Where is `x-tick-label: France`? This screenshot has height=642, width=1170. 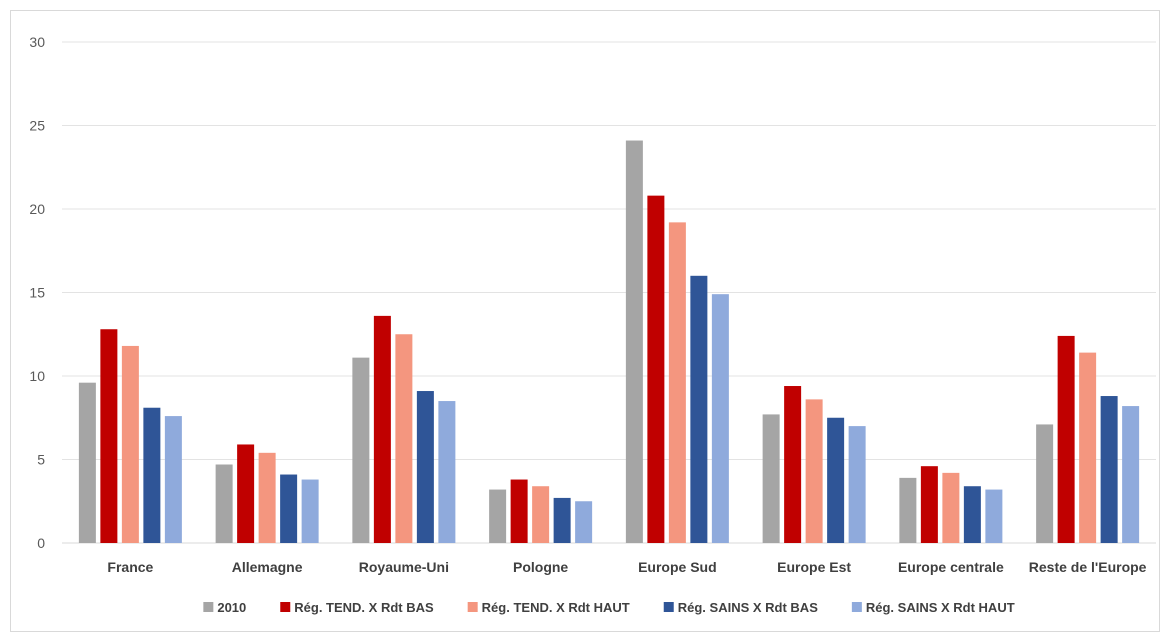
x-tick-label: France is located at coordinates (130, 567).